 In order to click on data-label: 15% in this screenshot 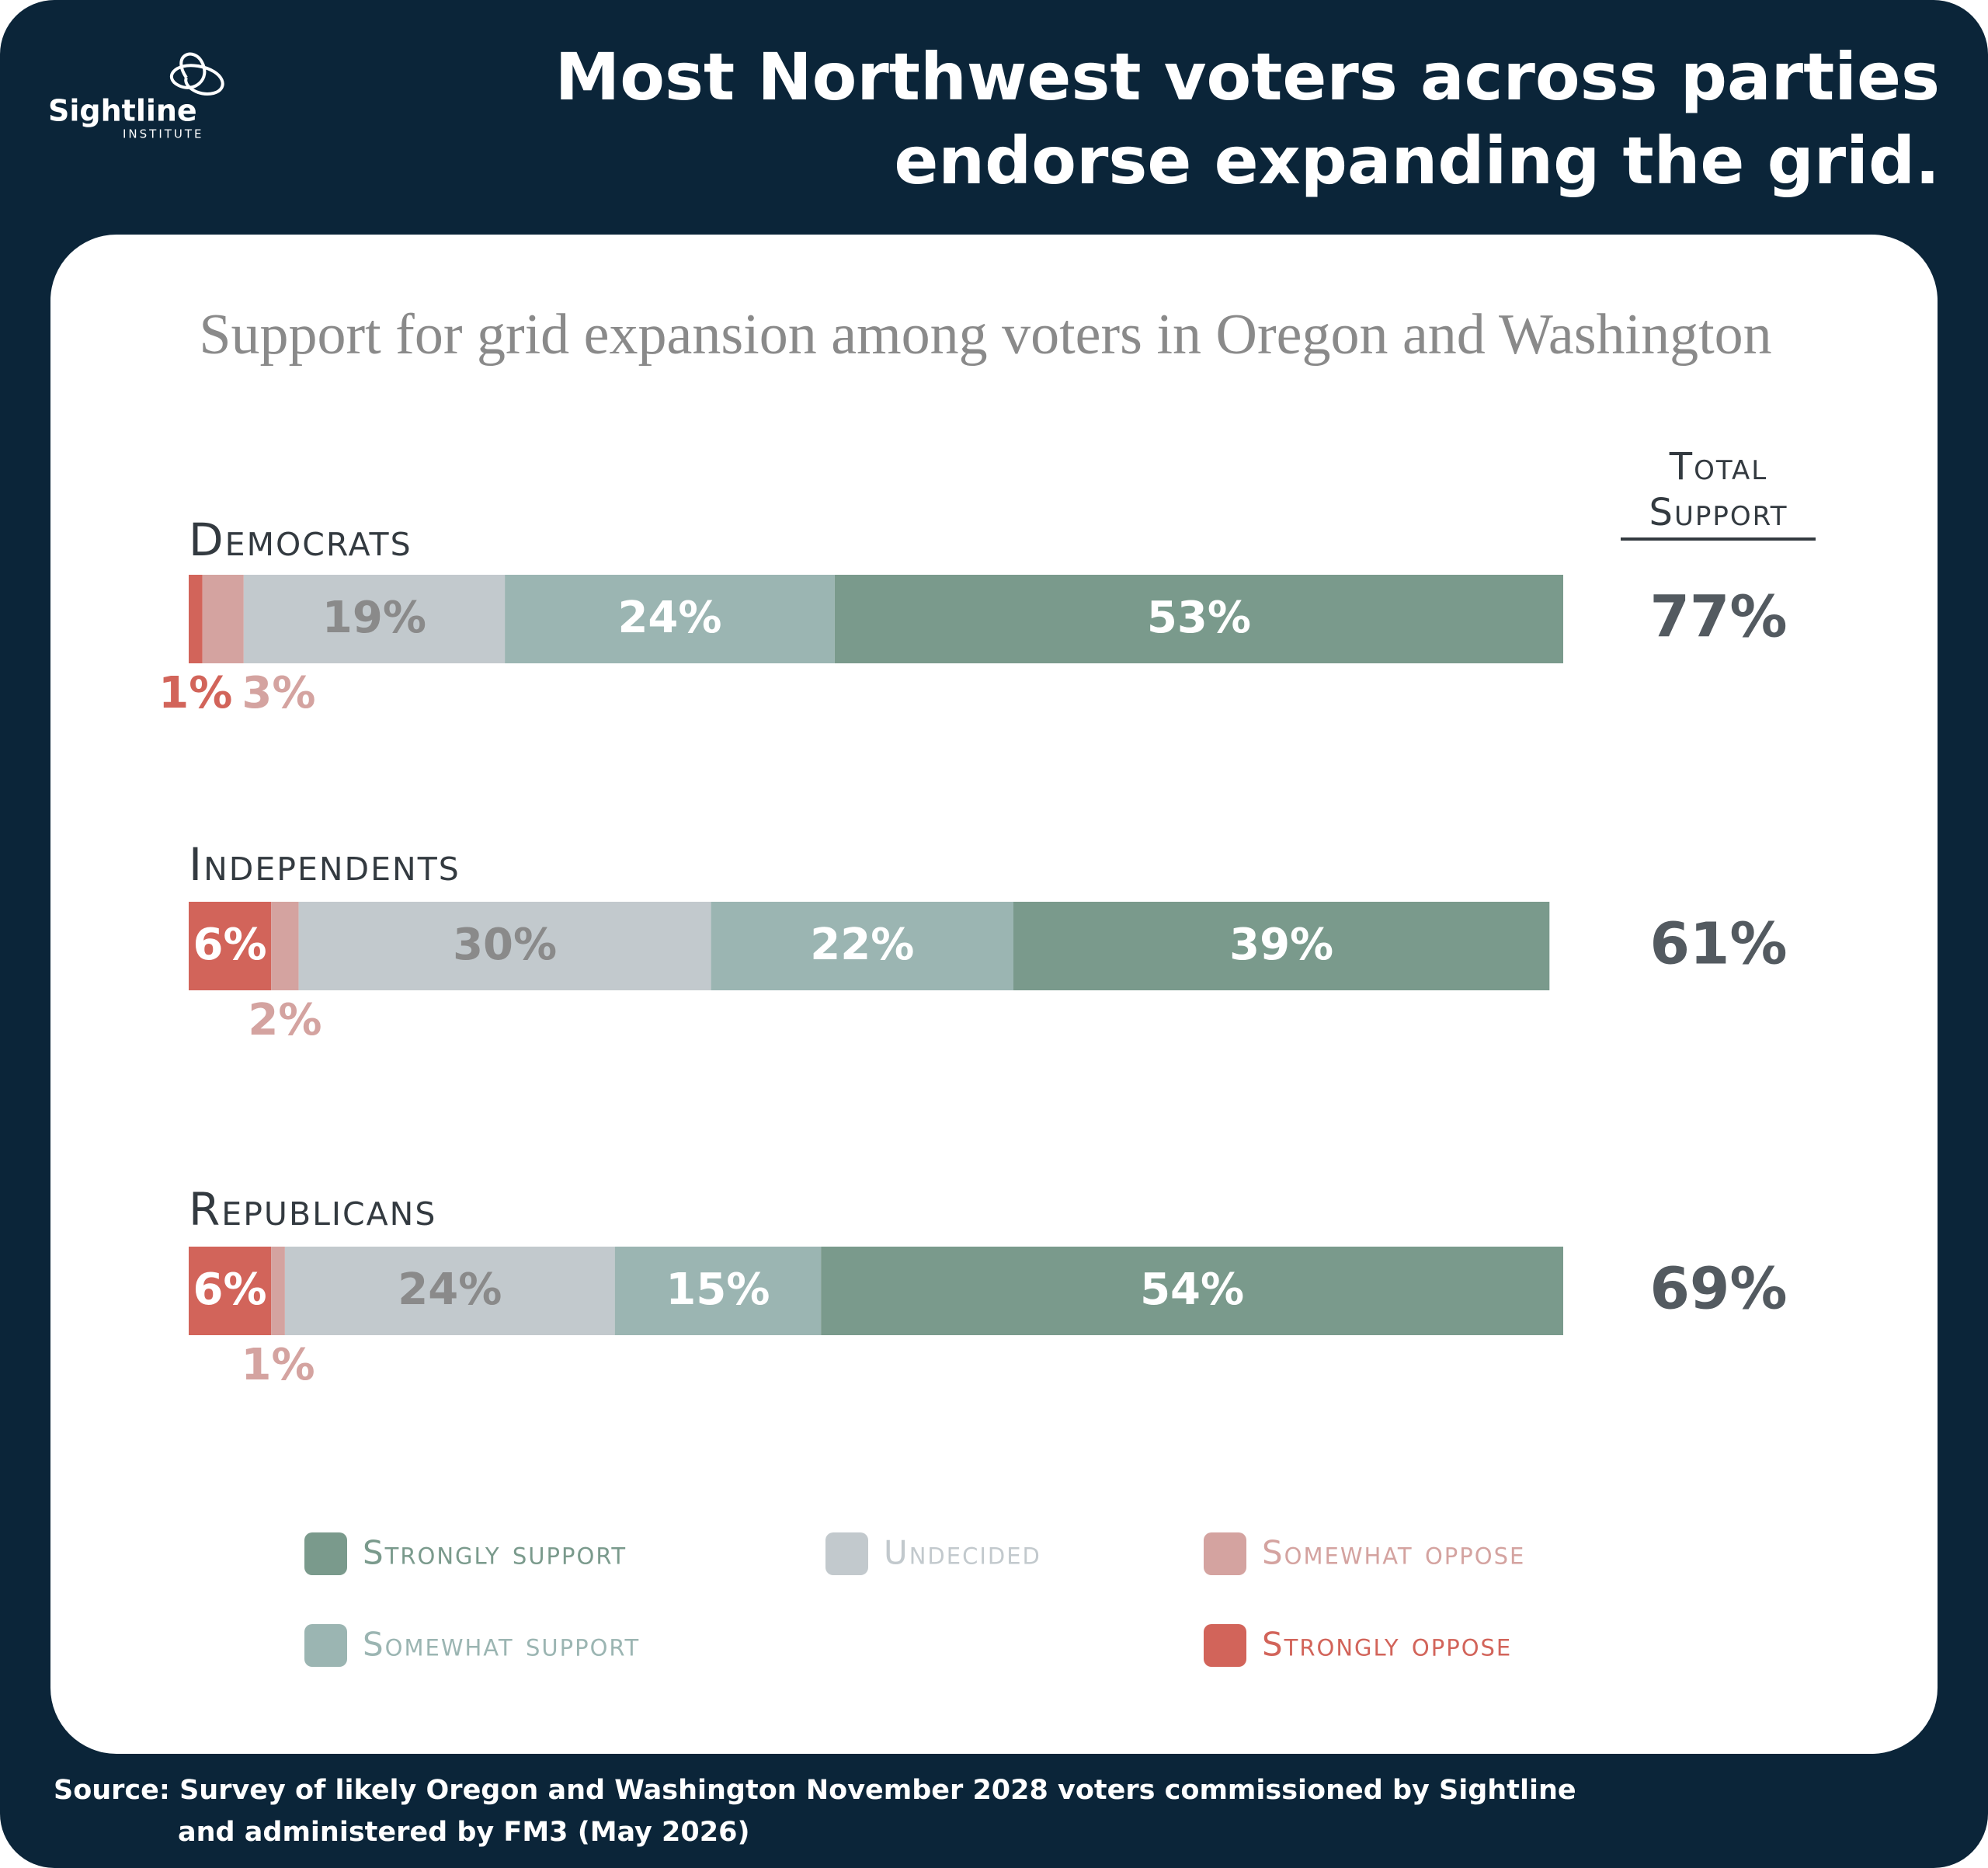, I will do `click(718, 1290)`.